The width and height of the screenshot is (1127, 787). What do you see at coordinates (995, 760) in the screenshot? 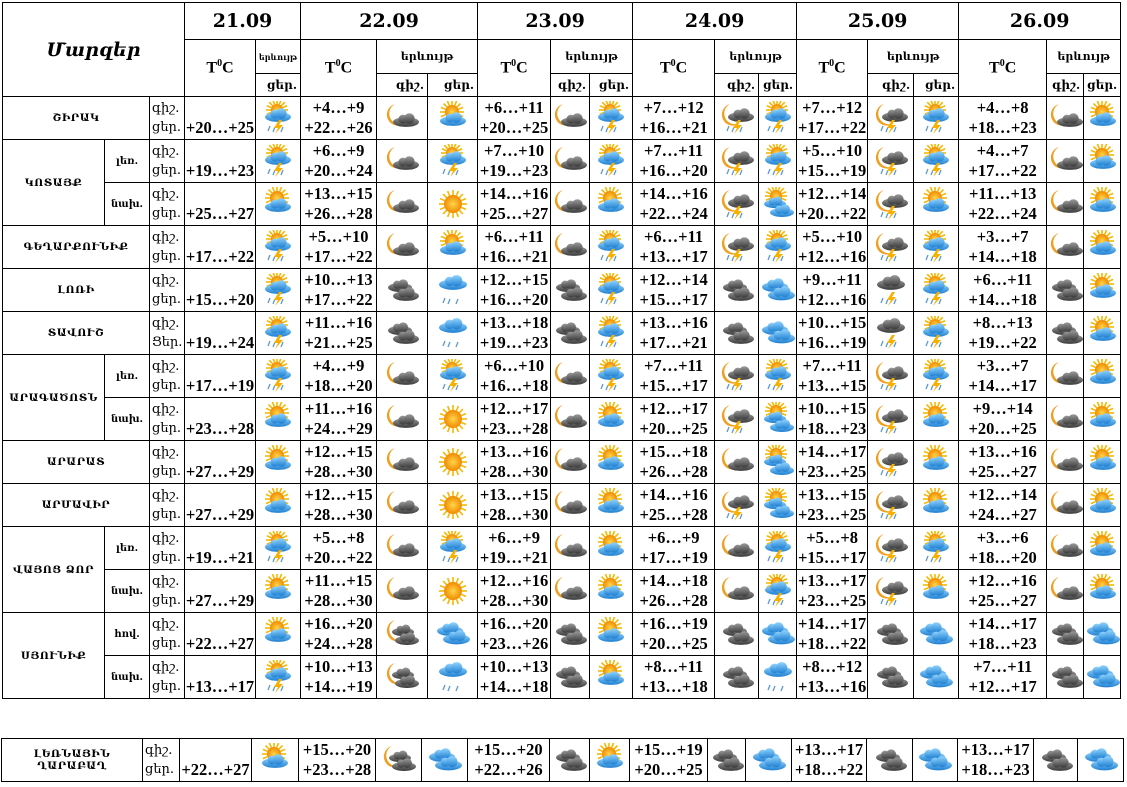
I see `temperature-cell: +13…+17 +18…+23` at bounding box center [995, 760].